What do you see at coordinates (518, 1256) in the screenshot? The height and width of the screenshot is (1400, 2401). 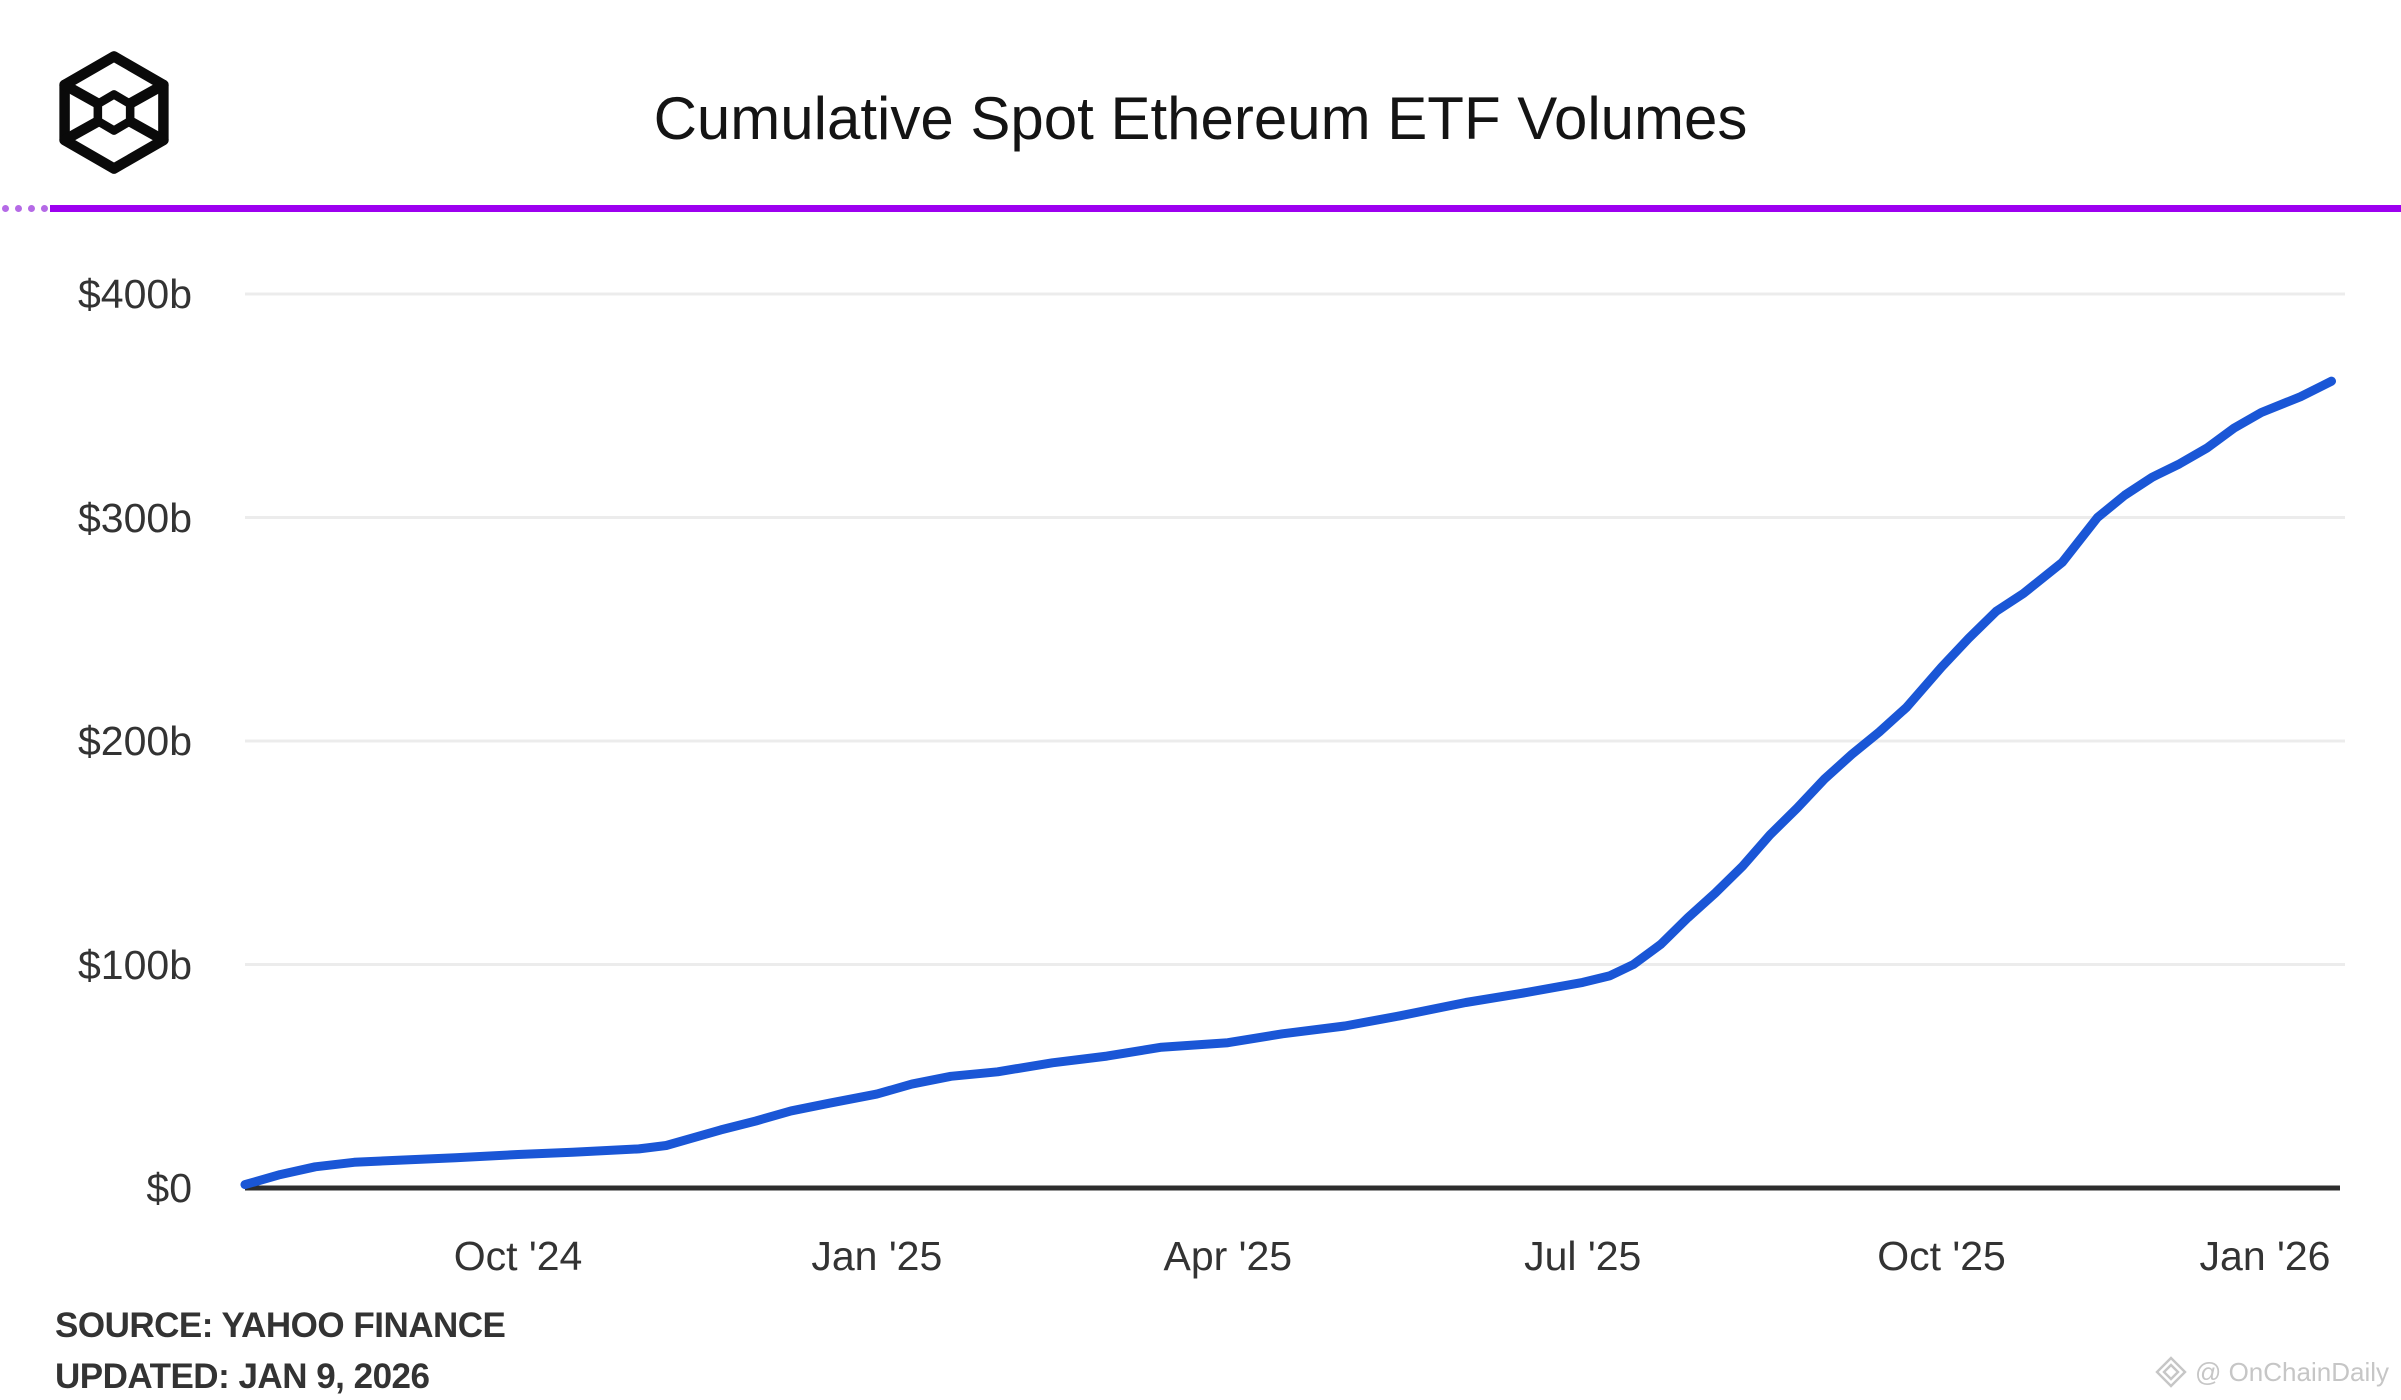 I see `x-tick-label: Oct '24` at bounding box center [518, 1256].